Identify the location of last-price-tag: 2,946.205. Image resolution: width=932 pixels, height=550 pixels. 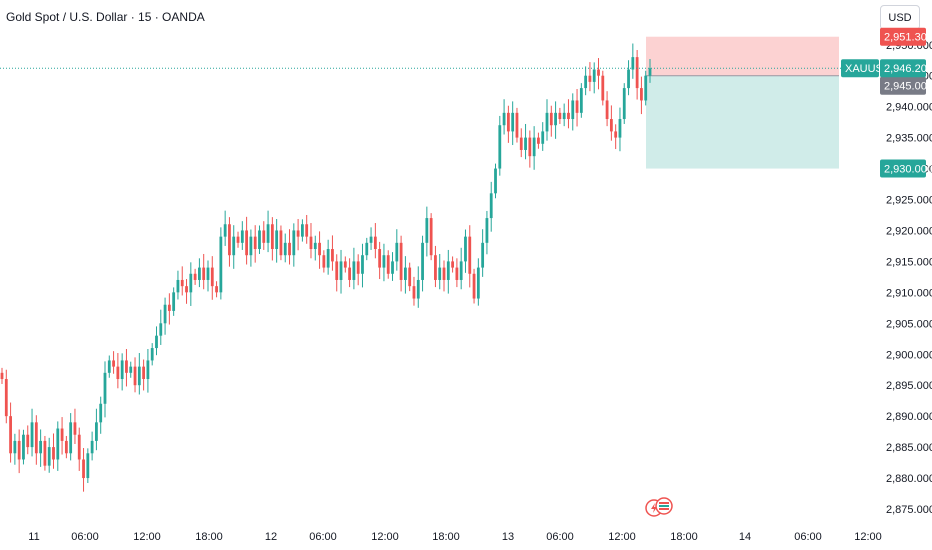
(906, 68).